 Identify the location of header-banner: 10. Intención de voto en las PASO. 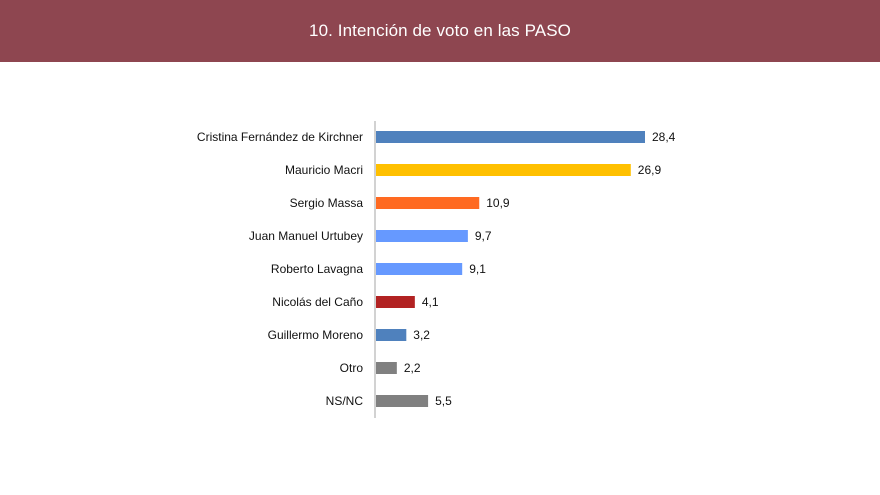
(440, 31).